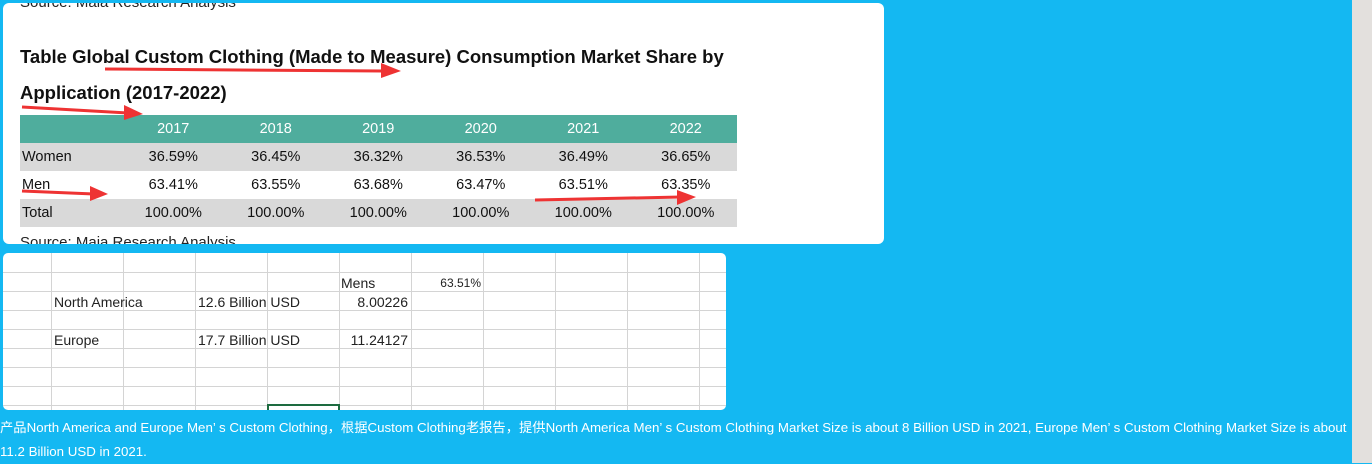  Describe the element at coordinates (379, 340) in the screenshot. I see `cell-value: 11.24127` at that location.